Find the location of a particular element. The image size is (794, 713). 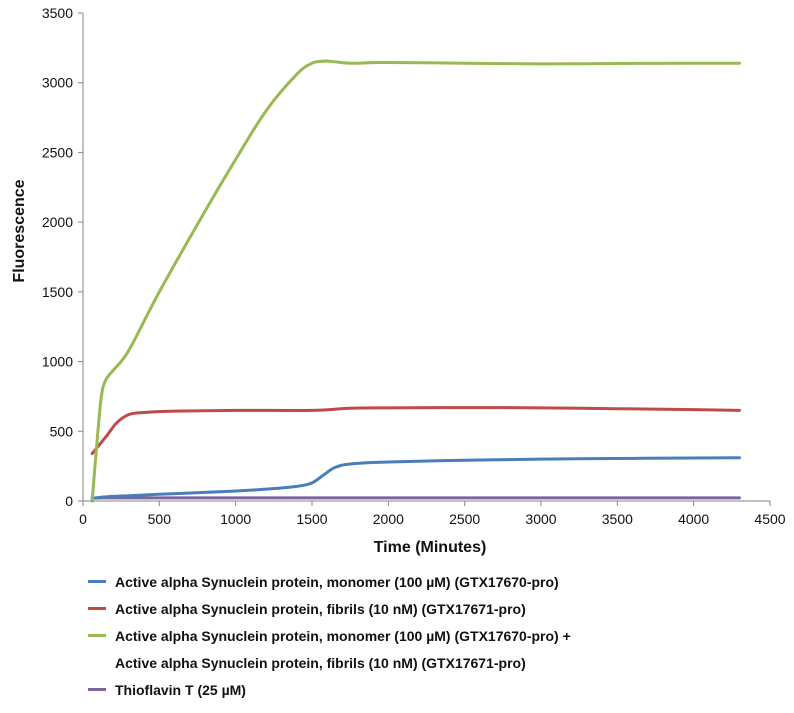

y-tick-label: 3500 is located at coordinates (57, 13).